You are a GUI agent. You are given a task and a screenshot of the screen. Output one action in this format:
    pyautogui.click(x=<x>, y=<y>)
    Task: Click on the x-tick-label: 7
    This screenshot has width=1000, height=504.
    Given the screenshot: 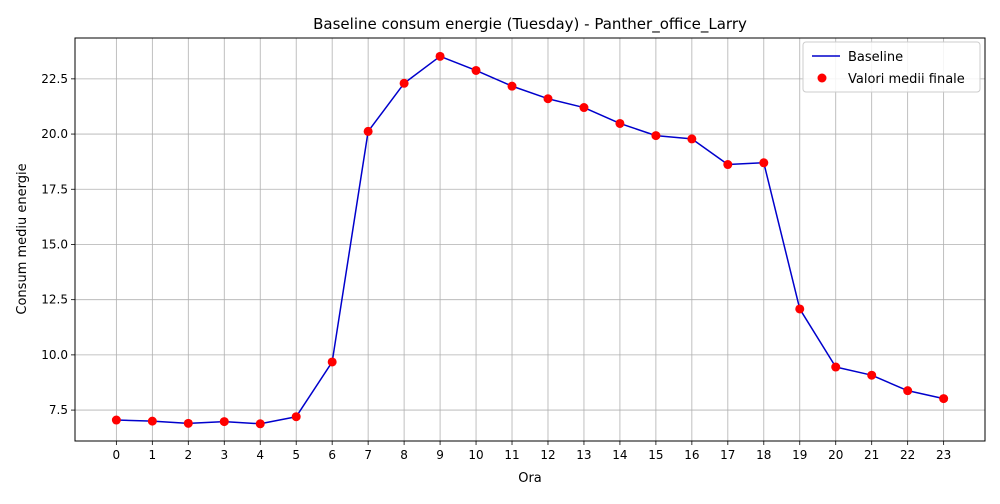 What is the action you would take?
    pyautogui.click(x=368, y=455)
    